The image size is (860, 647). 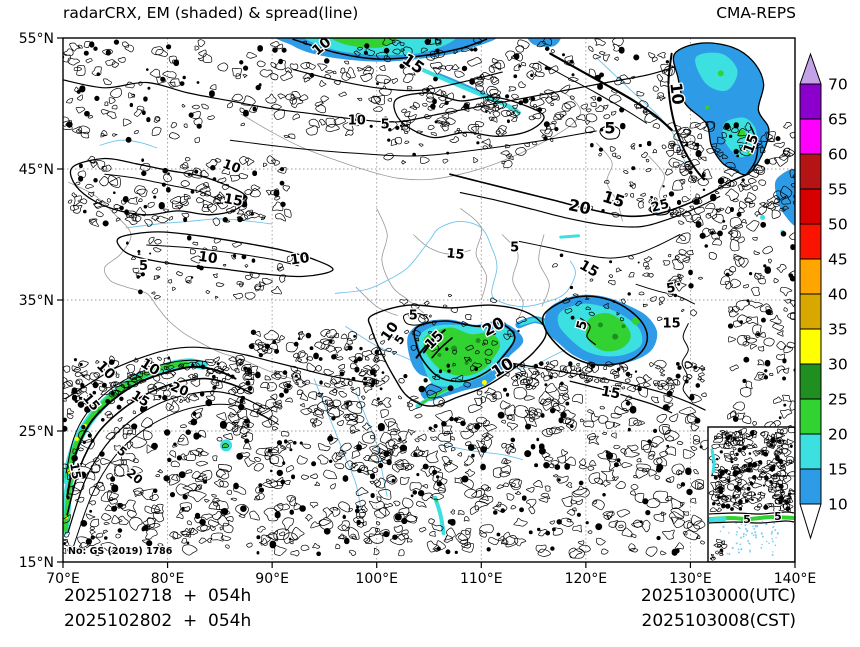 I want to click on lat-tick-label: 35°N, so click(x=36, y=301).